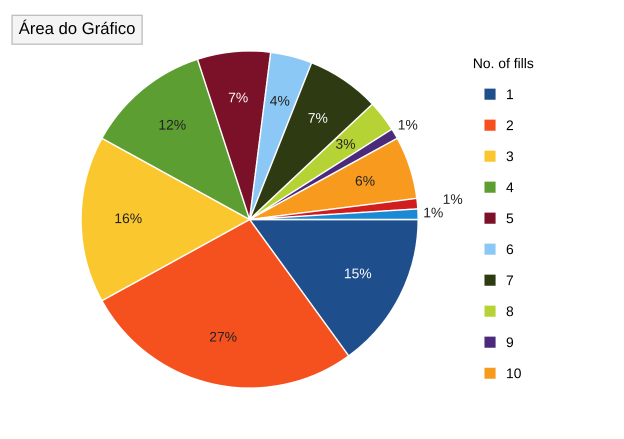 Image resolution: width=624 pixels, height=439 pixels. Describe the element at coordinates (365, 181) in the screenshot. I see `data-label: 6%` at that location.